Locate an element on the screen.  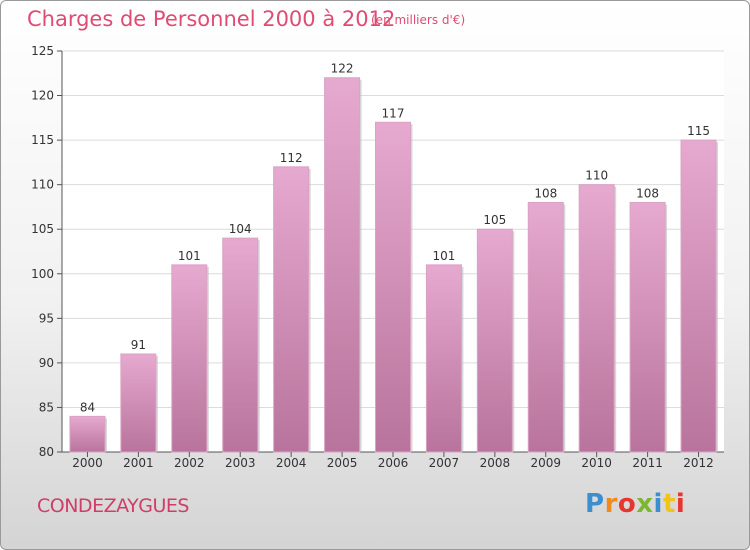
bar-value-label: 112 is located at coordinates (291, 158).